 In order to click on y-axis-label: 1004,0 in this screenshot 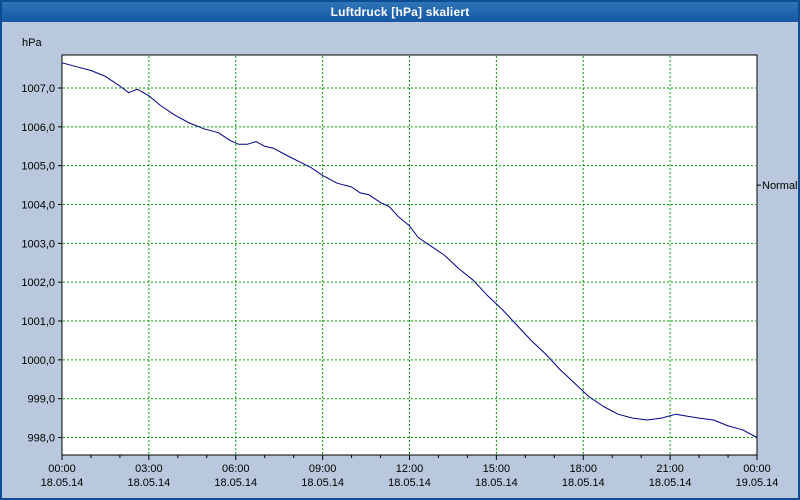, I will do `click(38, 206)`.